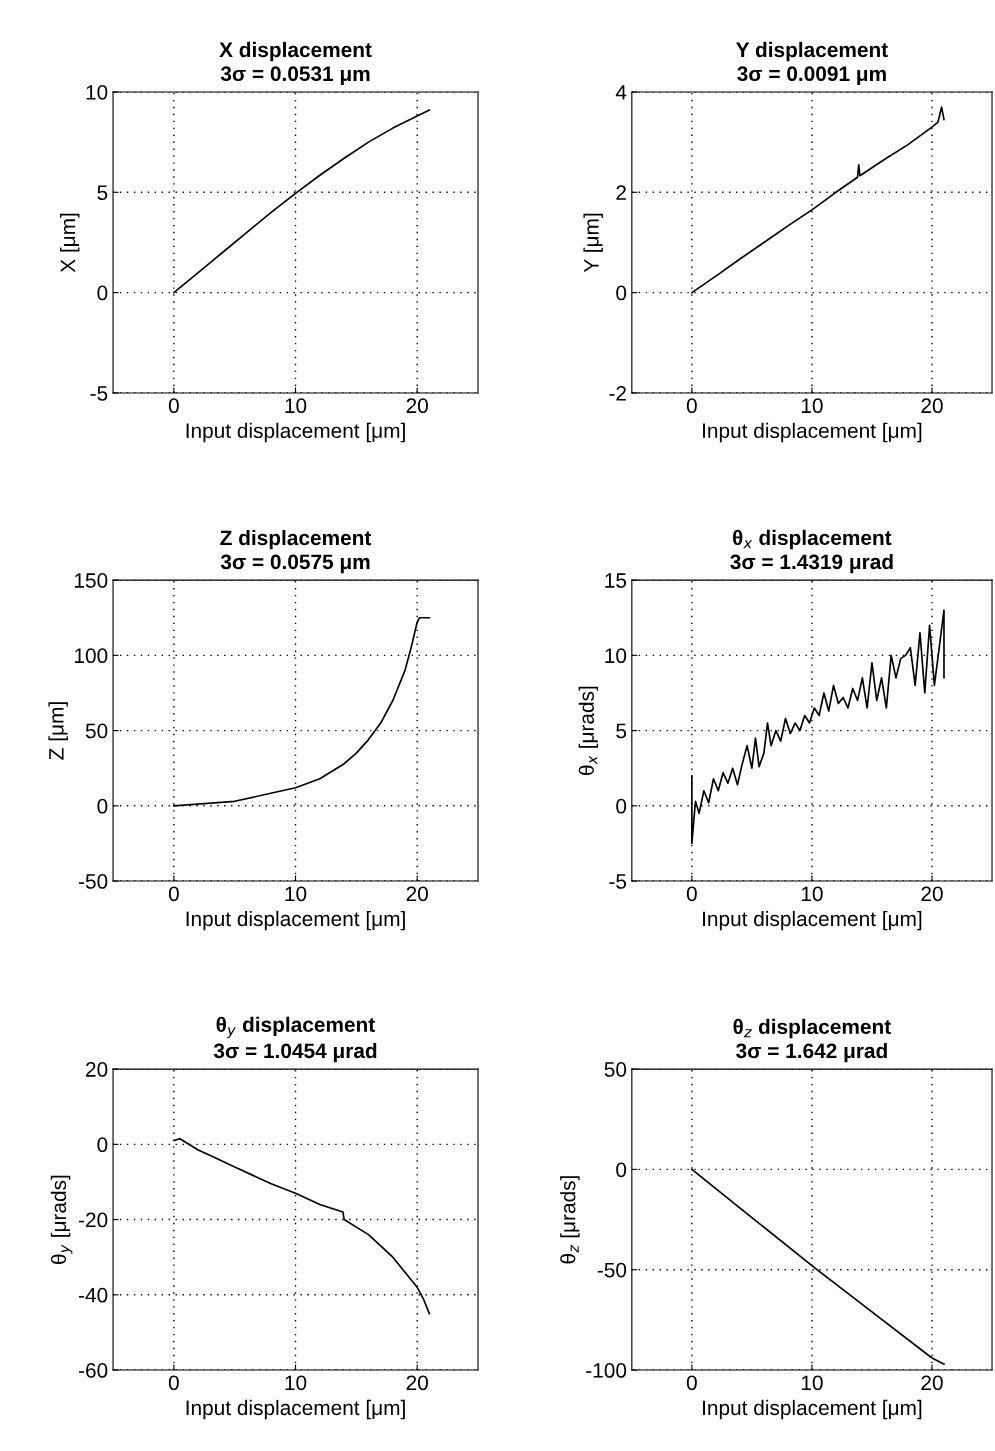 The height and width of the screenshot is (1451, 995). Describe the element at coordinates (295, 564) in the screenshot. I see `chart-subtitle: 3σ = 0.0575 μm` at that location.